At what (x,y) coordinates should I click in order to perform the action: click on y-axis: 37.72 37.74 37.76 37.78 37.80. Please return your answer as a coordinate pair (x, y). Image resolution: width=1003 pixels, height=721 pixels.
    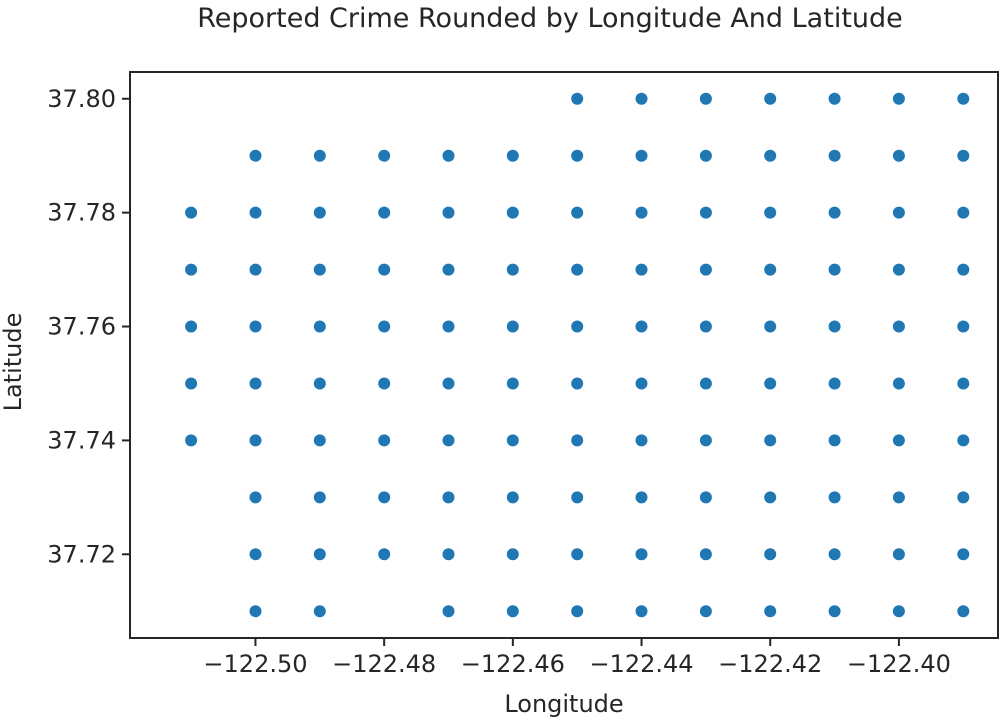
    Looking at the image, I should click on (88, 326).